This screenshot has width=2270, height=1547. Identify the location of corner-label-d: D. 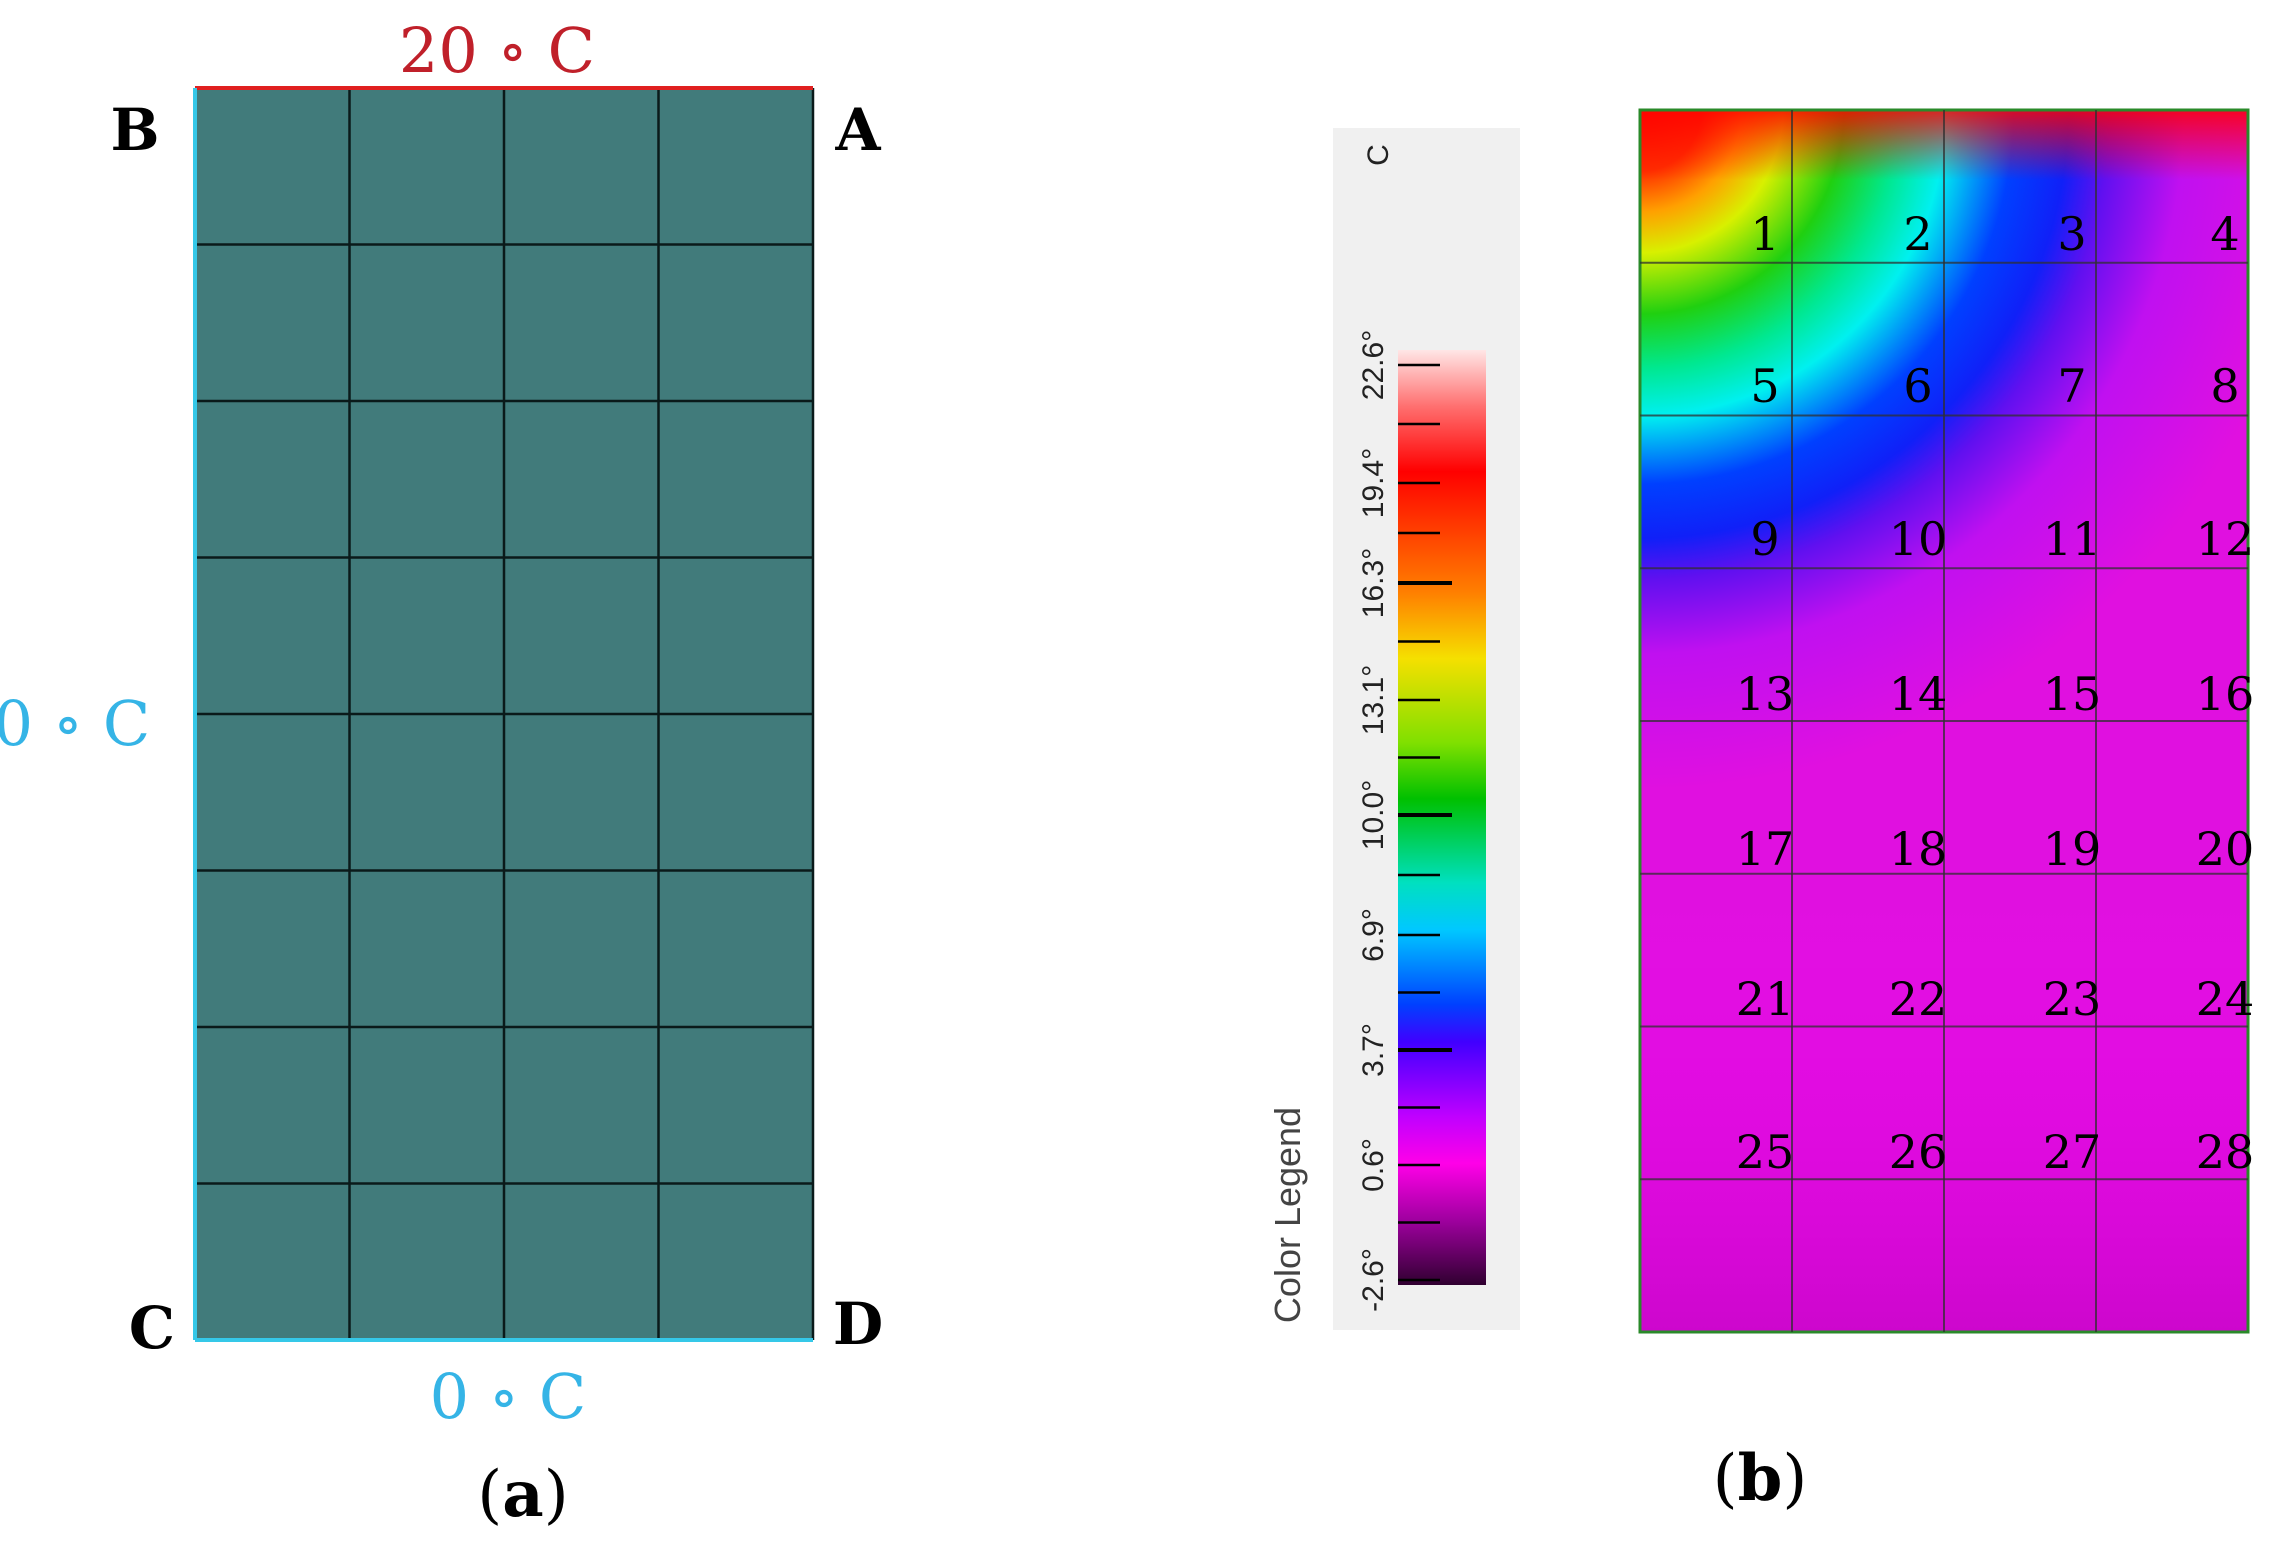
(858, 1324).